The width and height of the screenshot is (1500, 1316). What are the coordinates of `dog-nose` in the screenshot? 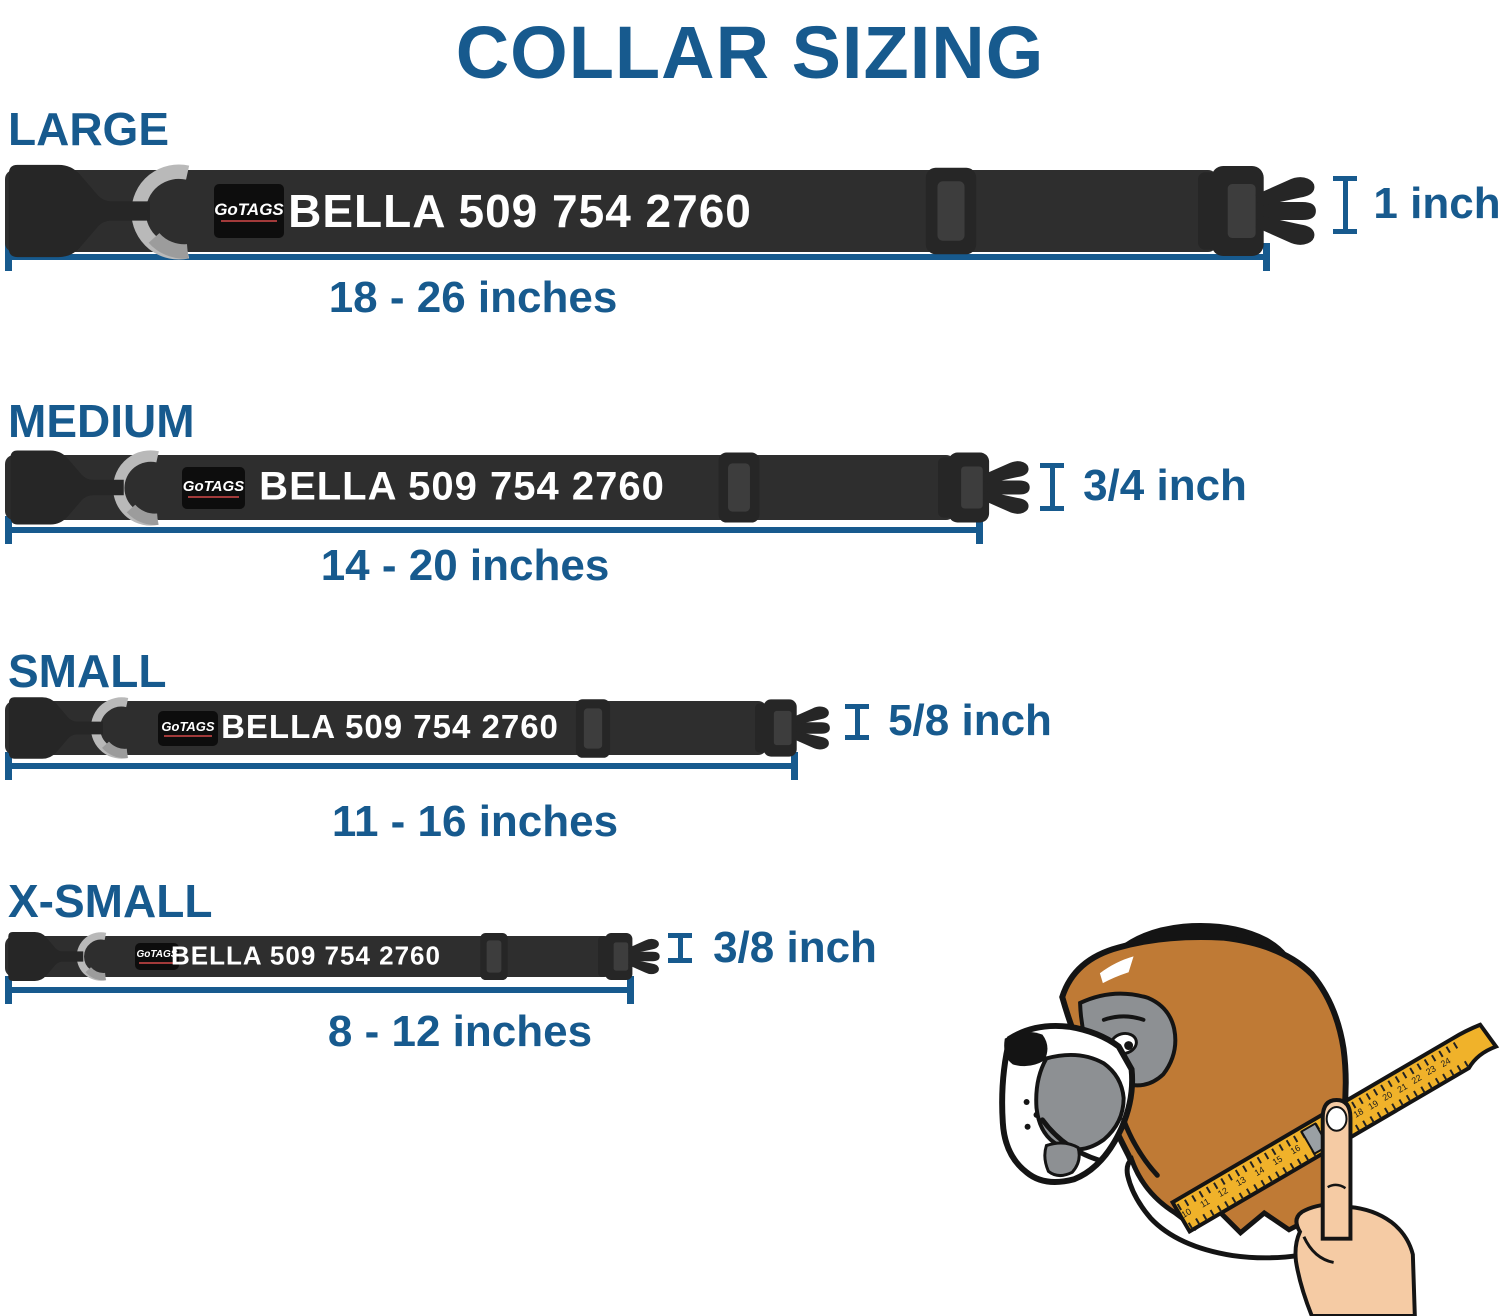 It's located at (1026, 1049).